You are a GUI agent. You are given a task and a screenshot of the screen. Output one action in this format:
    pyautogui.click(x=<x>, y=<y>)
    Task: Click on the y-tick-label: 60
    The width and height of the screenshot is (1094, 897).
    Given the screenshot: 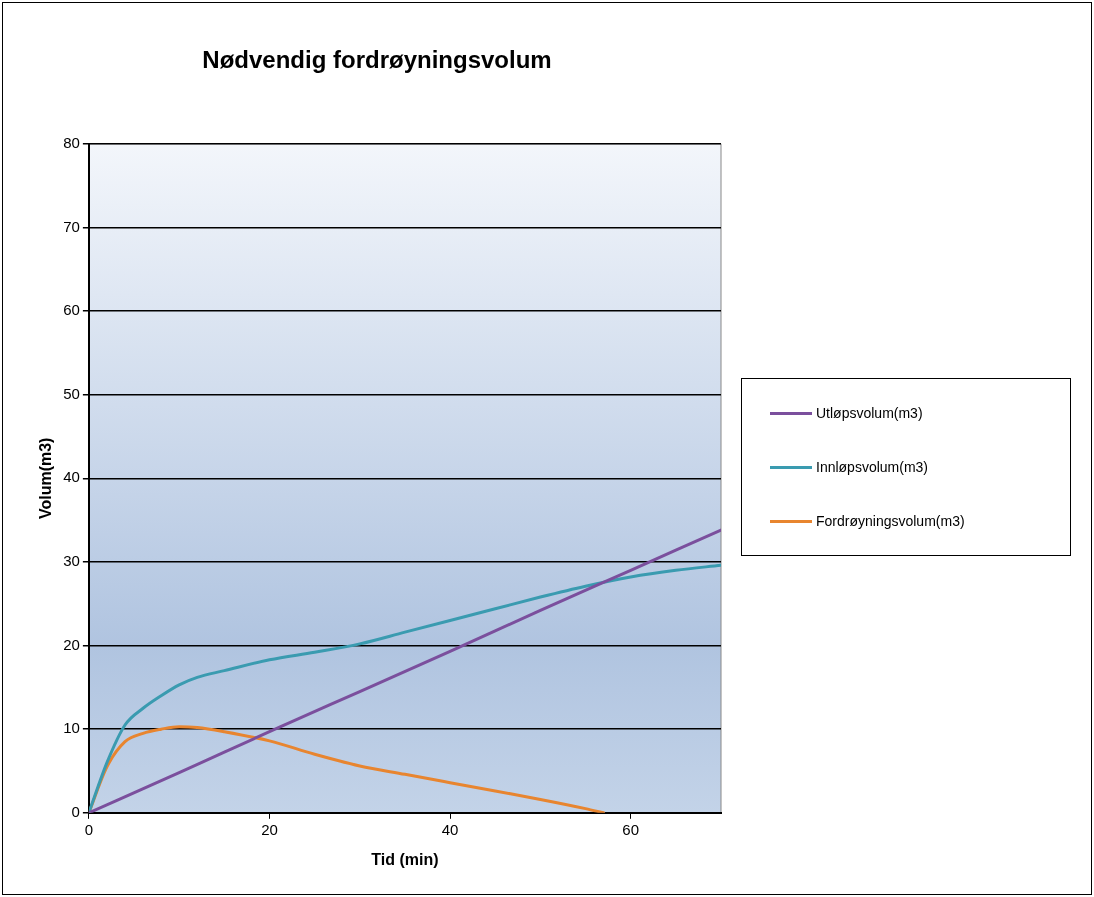 What is the action you would take?
    pyautogui.click(x=71, y=310)
    